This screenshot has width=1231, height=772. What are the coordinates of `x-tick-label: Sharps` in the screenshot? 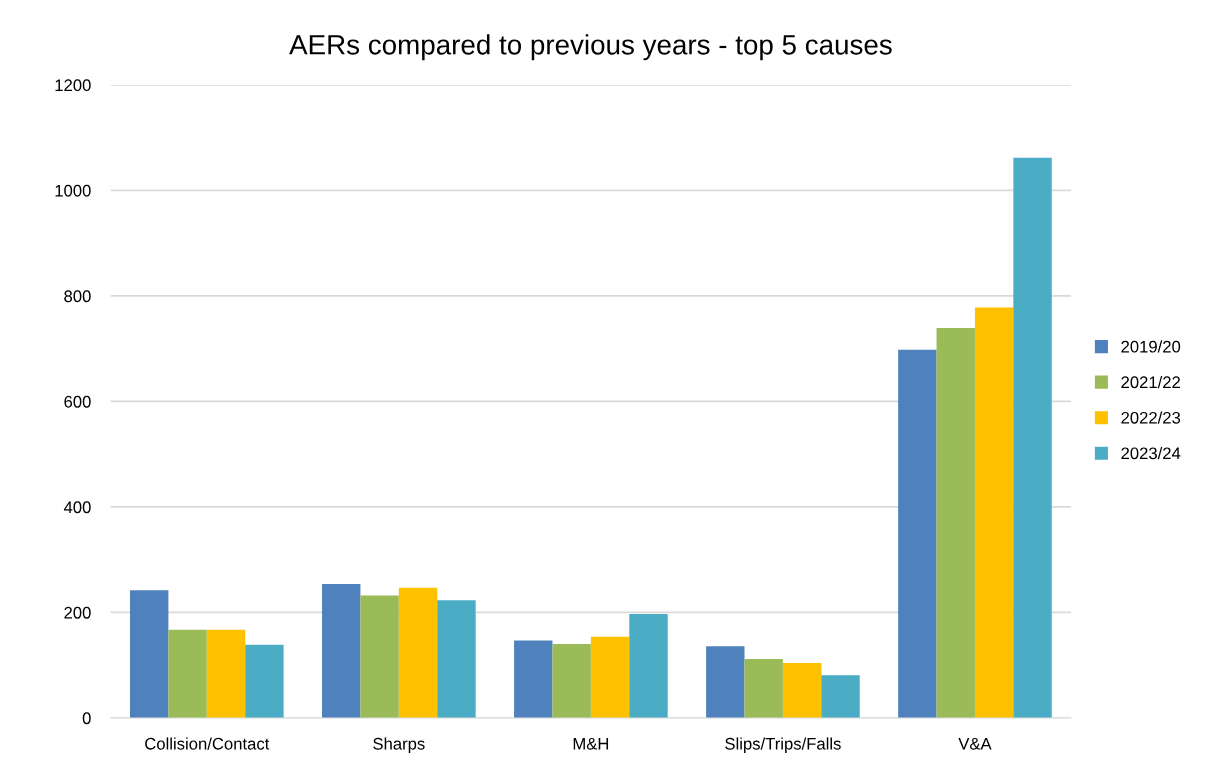 It's located at (399, 745).